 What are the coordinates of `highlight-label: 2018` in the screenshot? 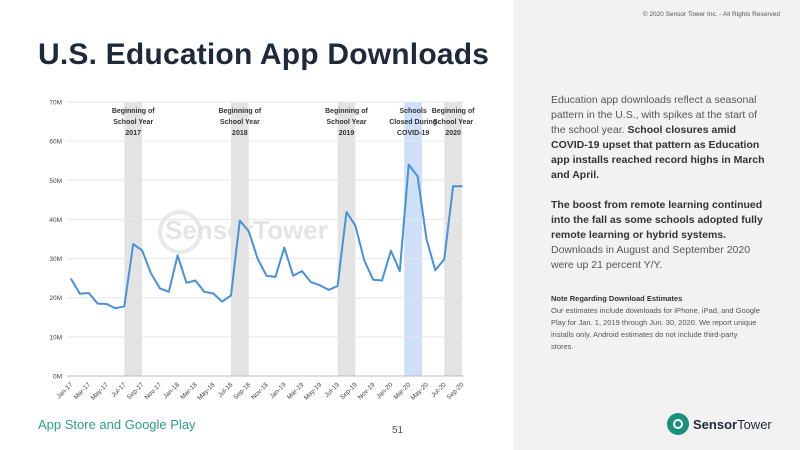 It's located at (240, 133).